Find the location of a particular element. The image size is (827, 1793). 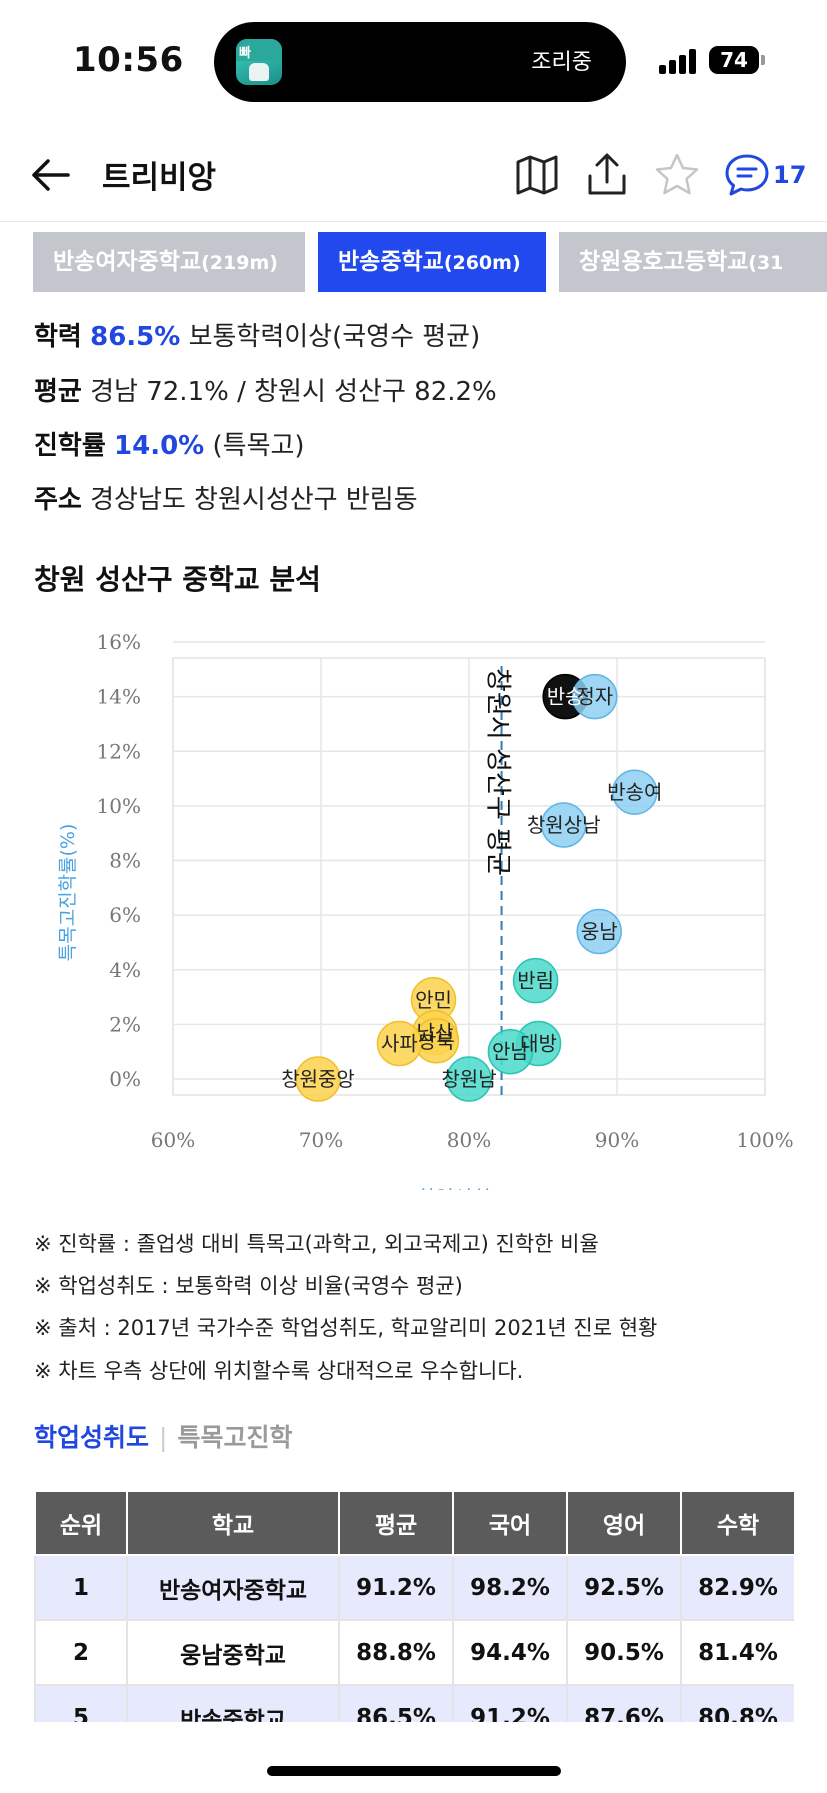

info-label: 학력 is located at coordinates (58, 337).